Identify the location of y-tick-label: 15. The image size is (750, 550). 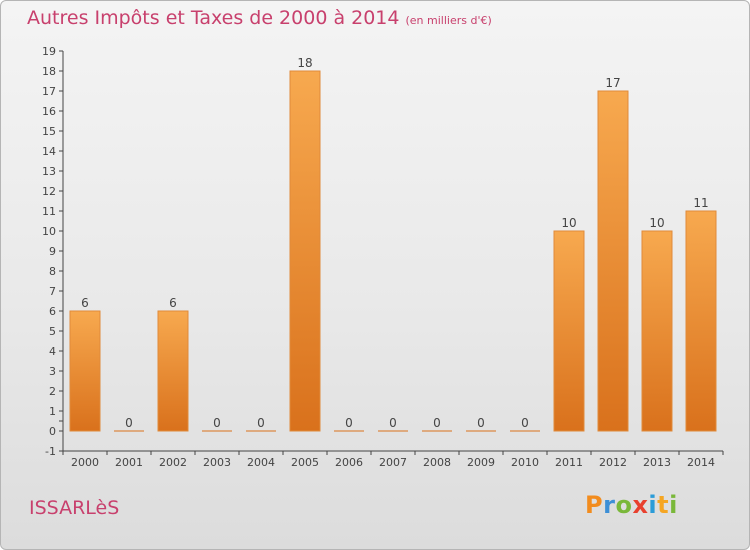
(49, 131).